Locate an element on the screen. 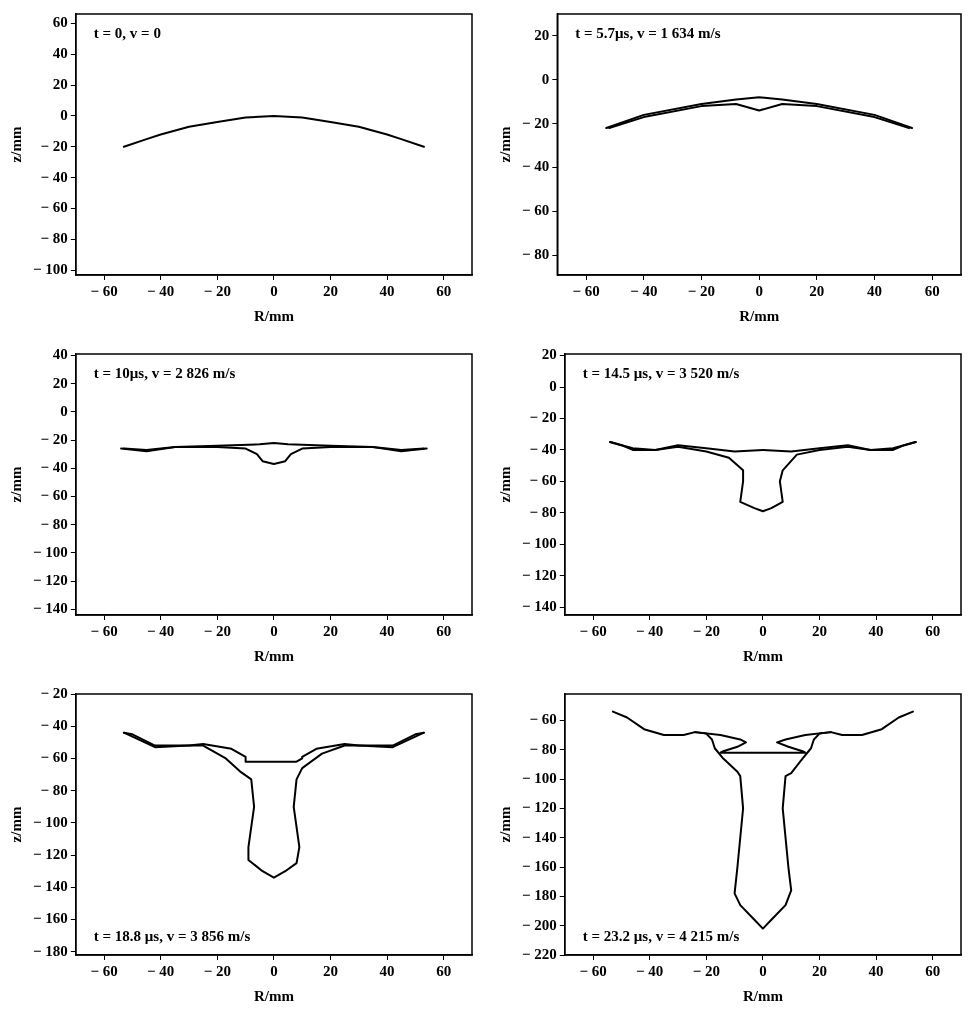 Image resolution: width=979 pixels, height=1024 pixels. annotation: t = 18.8 μs, v = 3 856 m/s is located at coordinates (172, 935).